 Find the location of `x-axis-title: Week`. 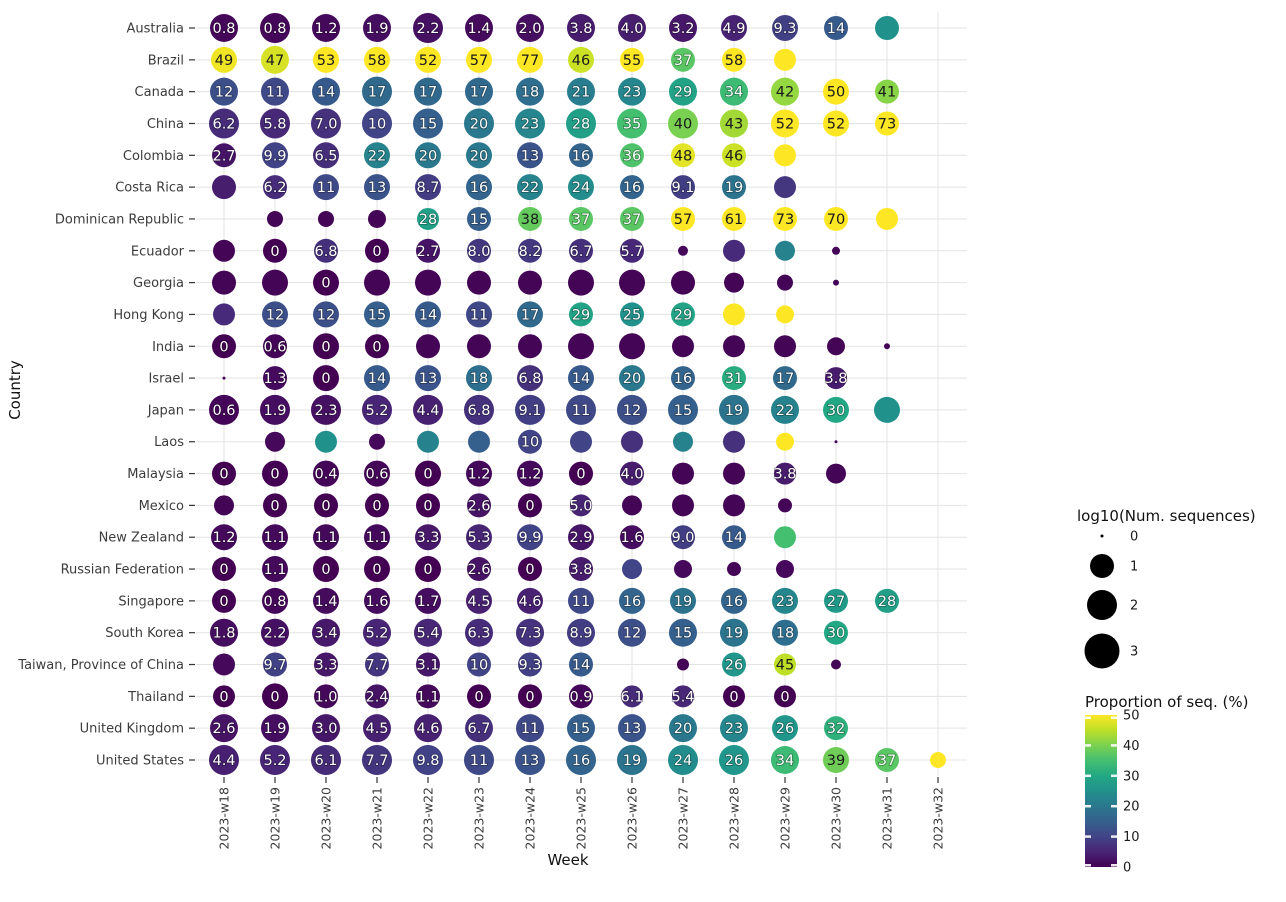

x-axis-title: Week is located at coordinates (568, 860).